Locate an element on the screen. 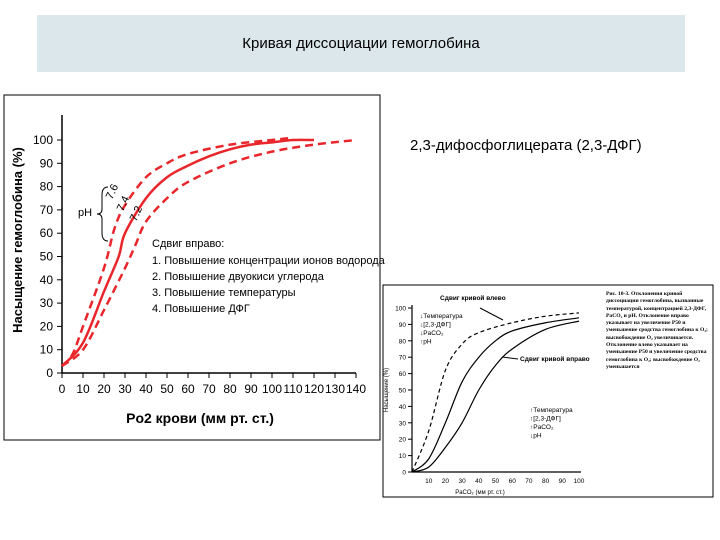 The image size is (720, 540). left-shift-factor: ↓[2,3-ДФГ] is located at coordinates (435, 325).